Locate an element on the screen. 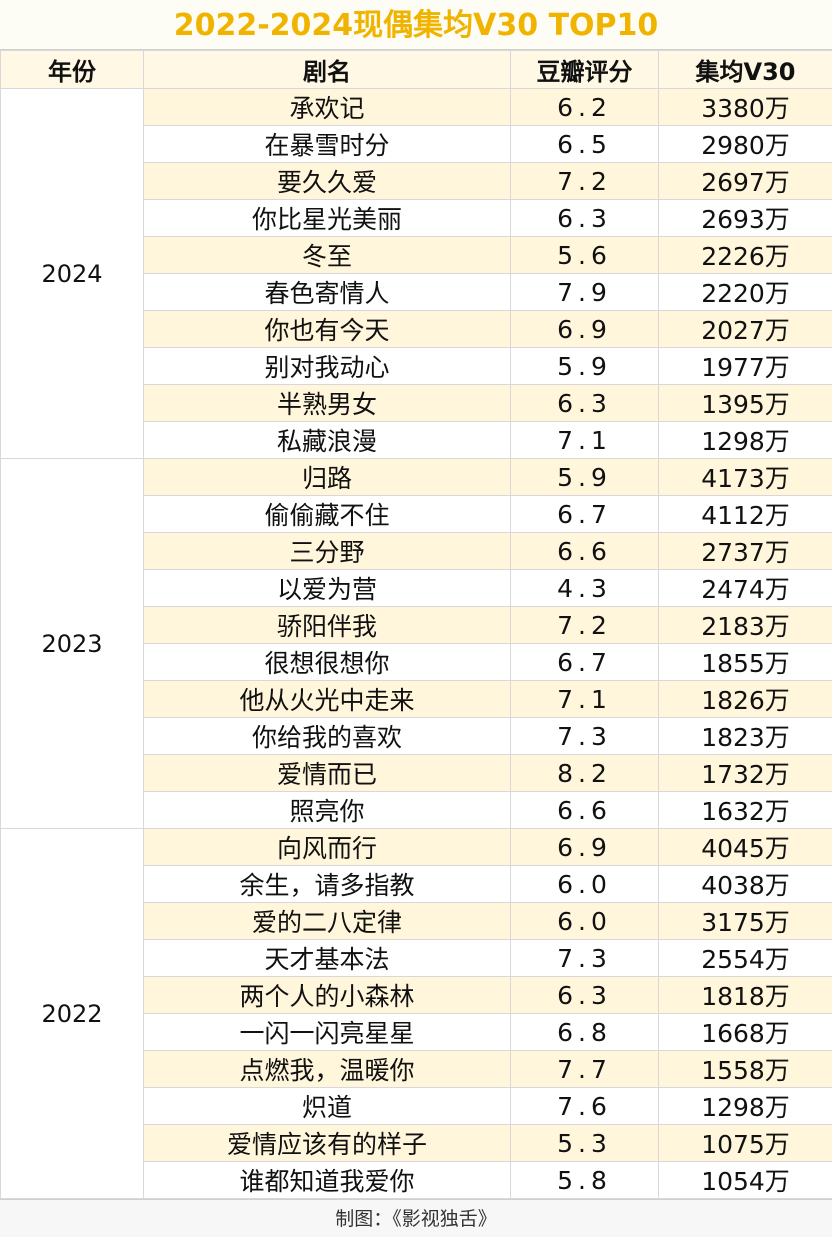  footer: 制图：《影视独舌》 is located at coordinates (416, 1218).